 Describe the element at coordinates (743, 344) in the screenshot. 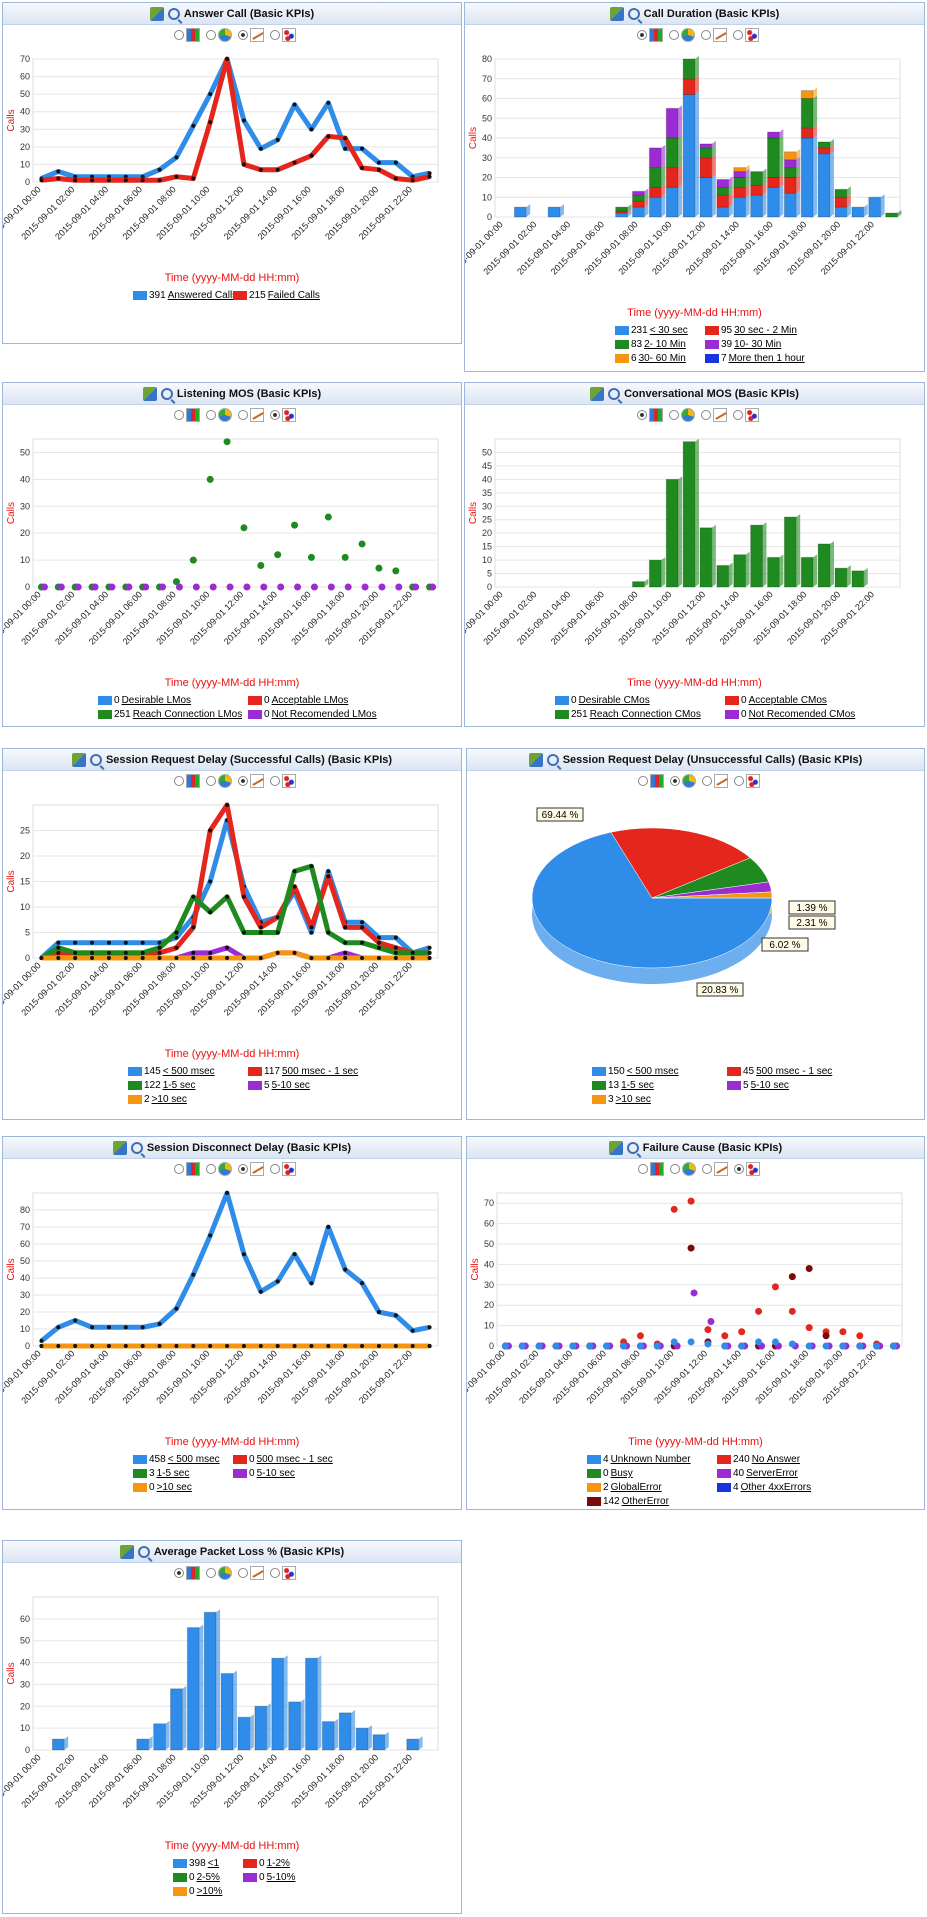

I see `legend-item: 39 10- 30 Min` at that location.